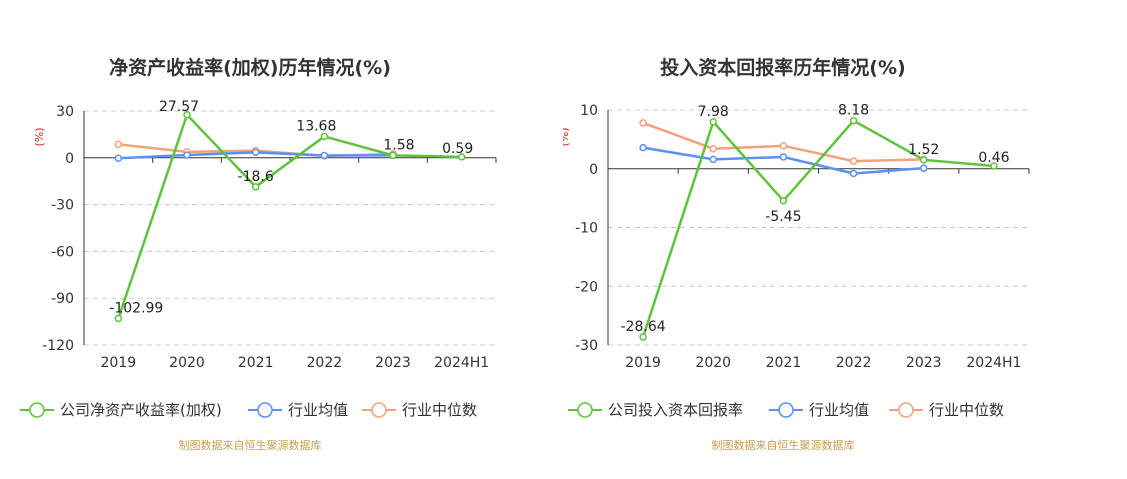  I want to click on roic-data-label: -5.45, so click(783, 217).